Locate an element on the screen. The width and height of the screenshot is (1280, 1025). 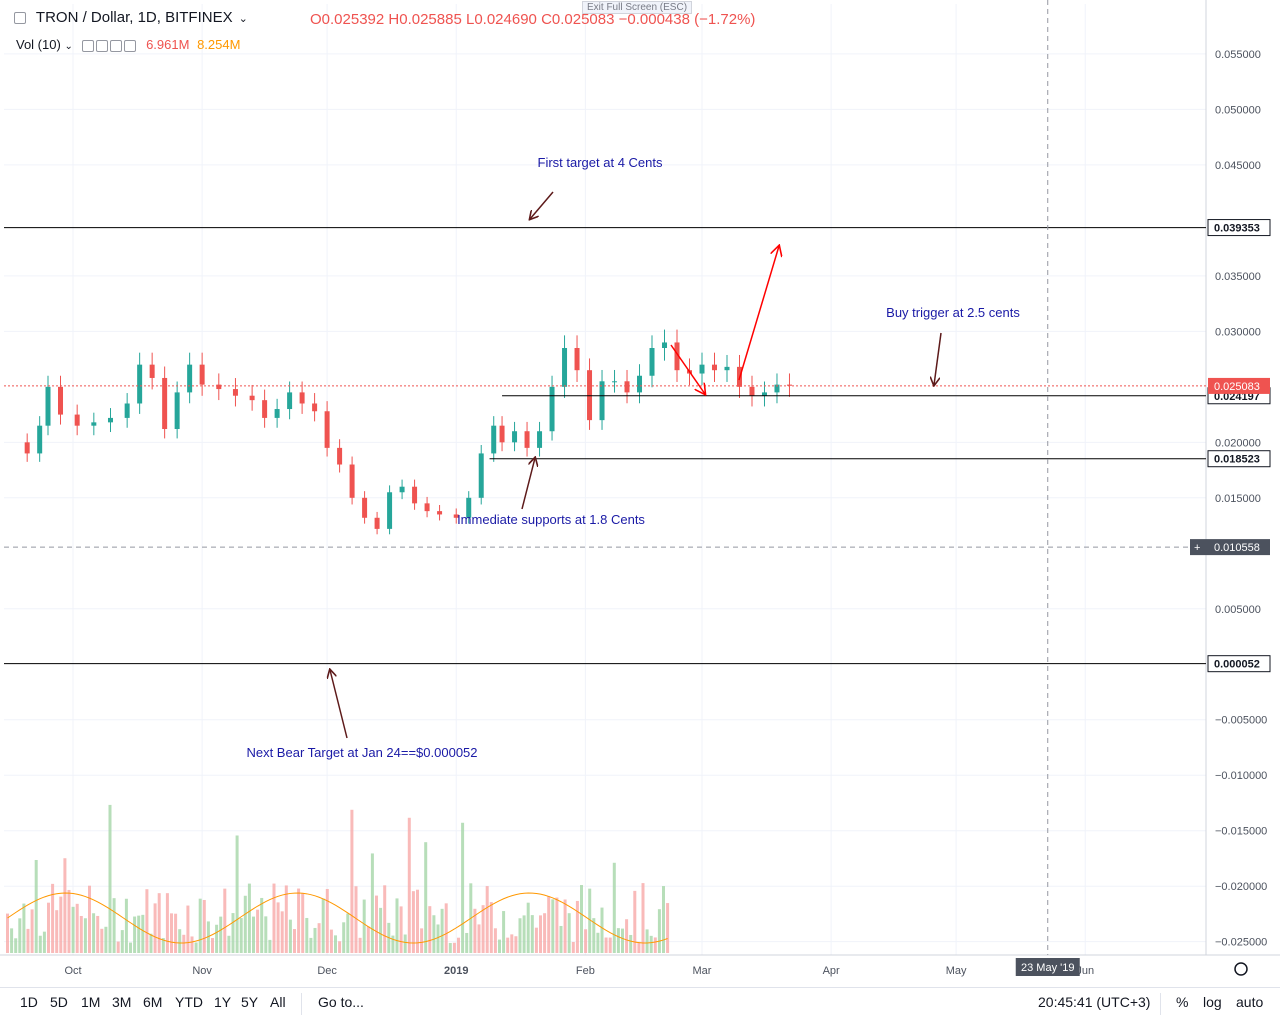
collapse-icon is located at coordinates (20, 18).